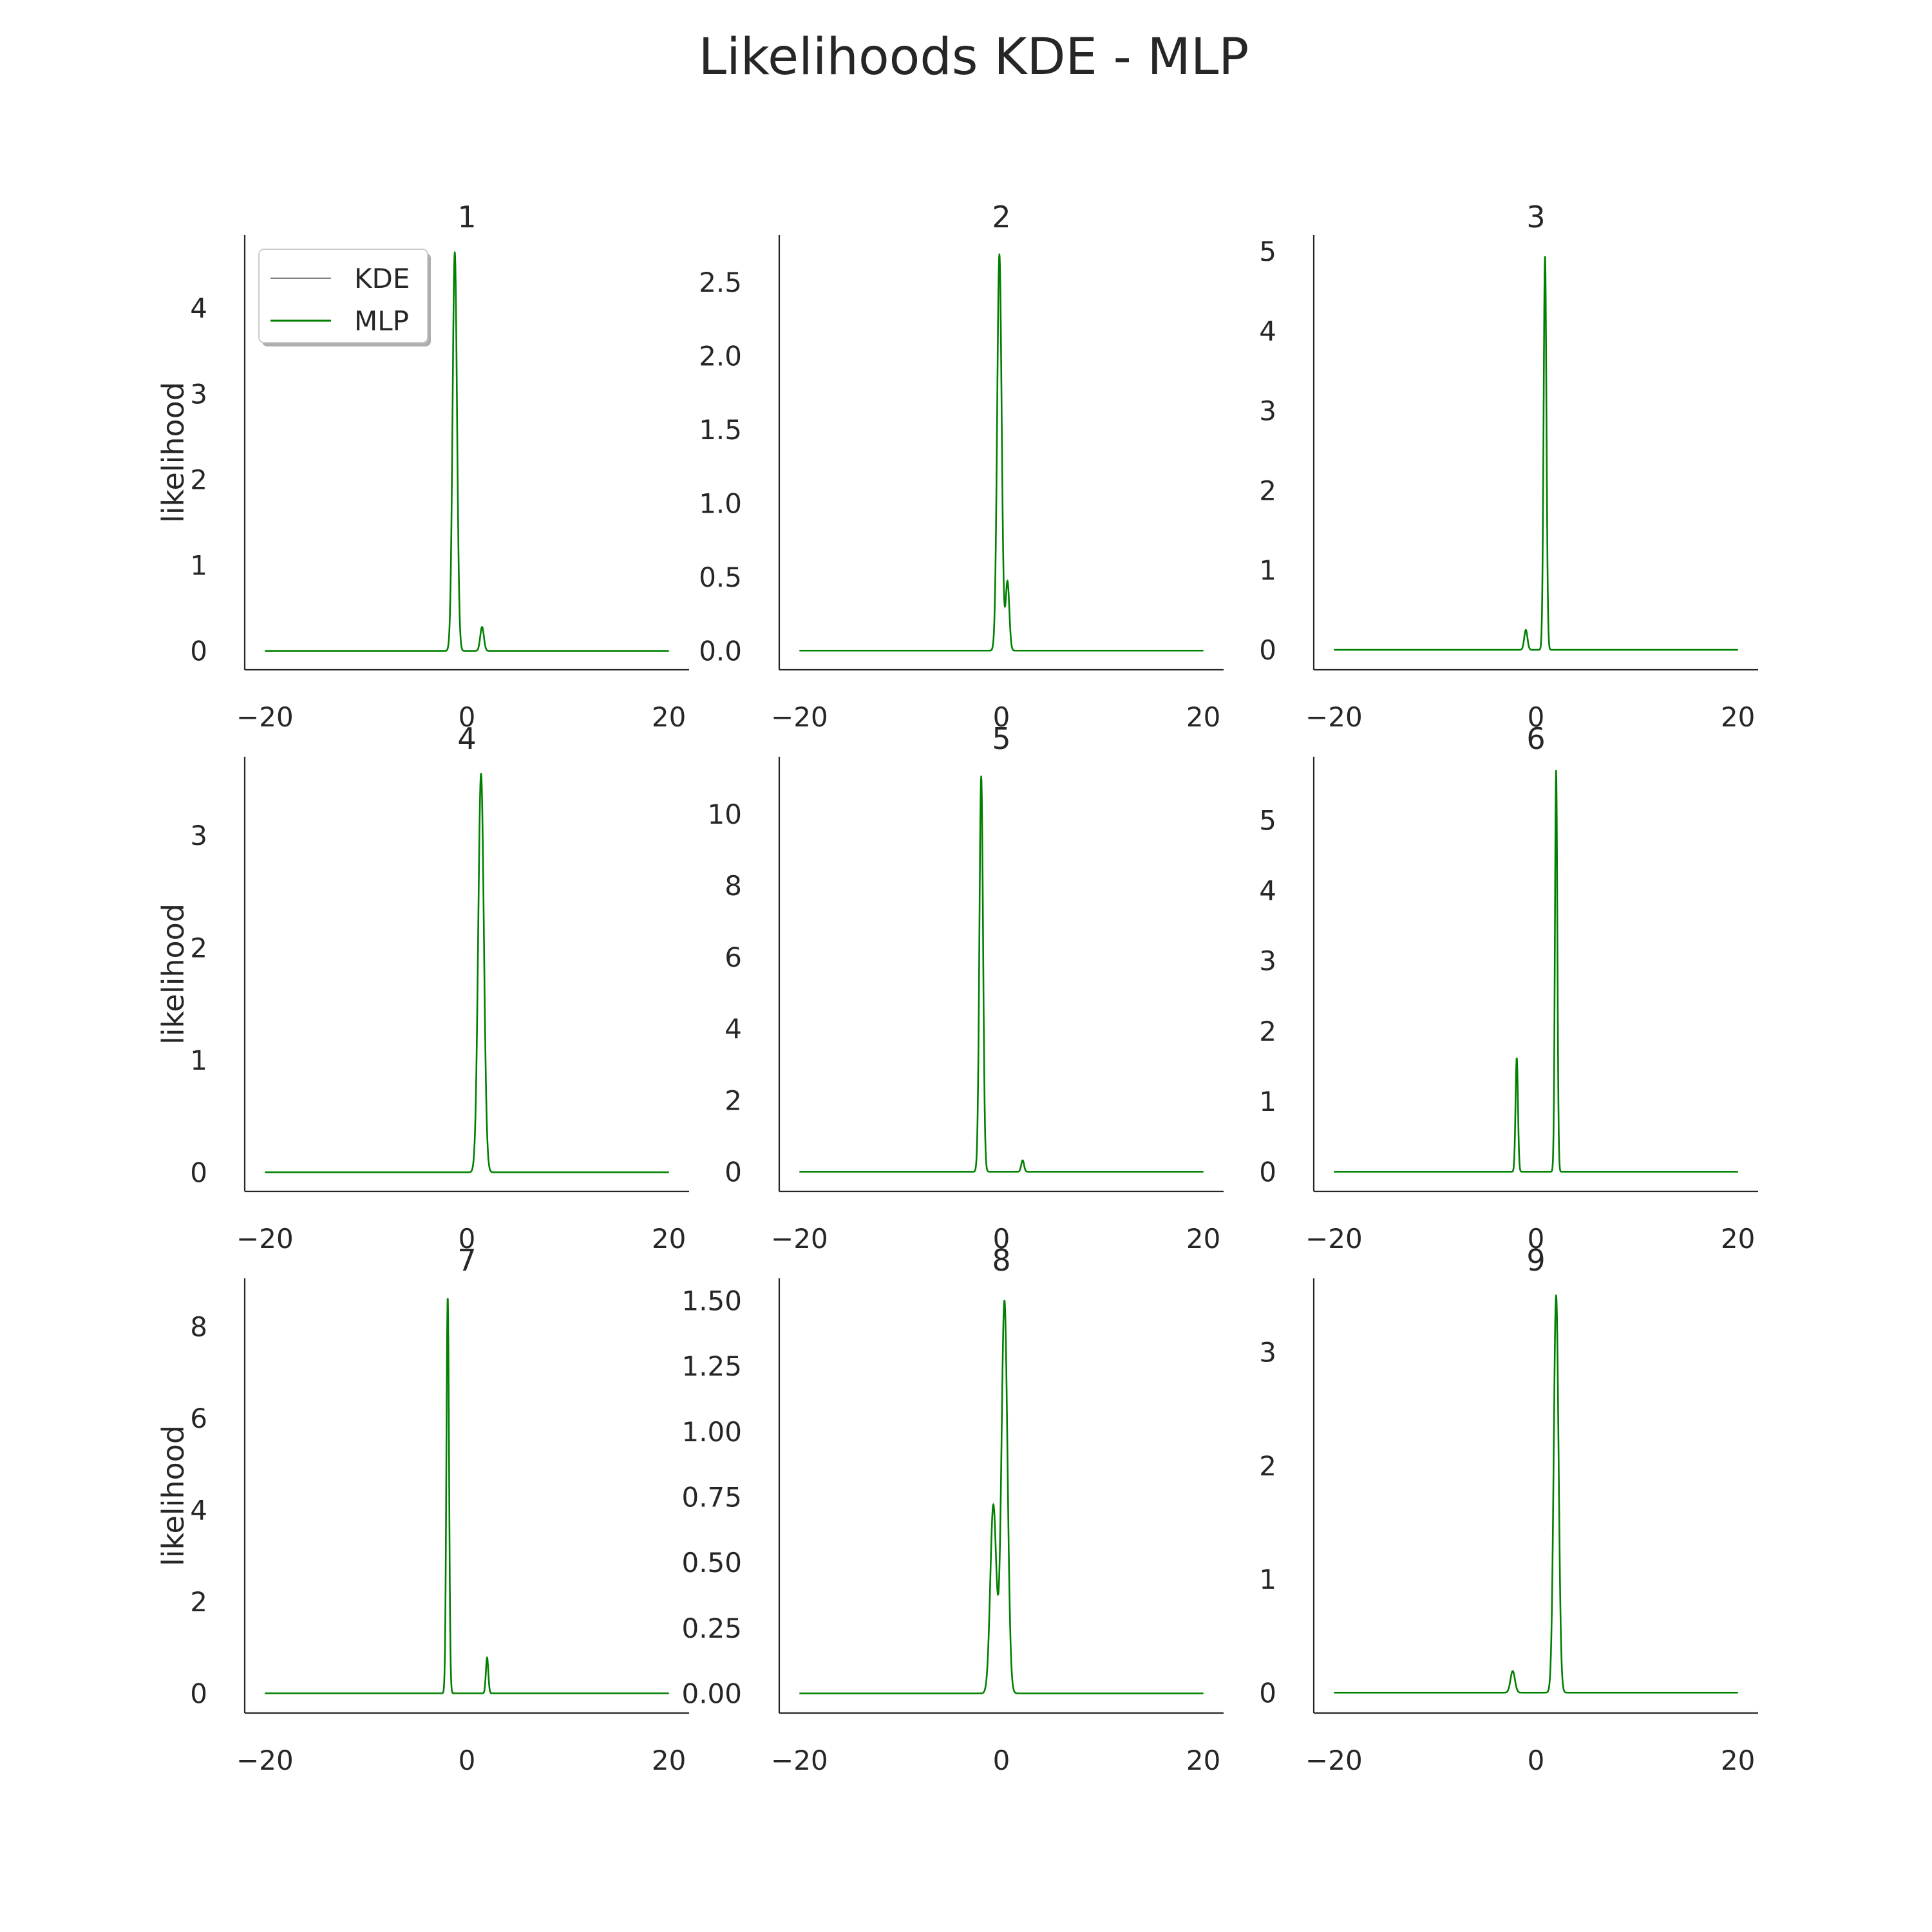  What do you see at coordinates (466, 217) in the screenshot?
I see `subplot-title: 1` at bounding box center [466, 217].